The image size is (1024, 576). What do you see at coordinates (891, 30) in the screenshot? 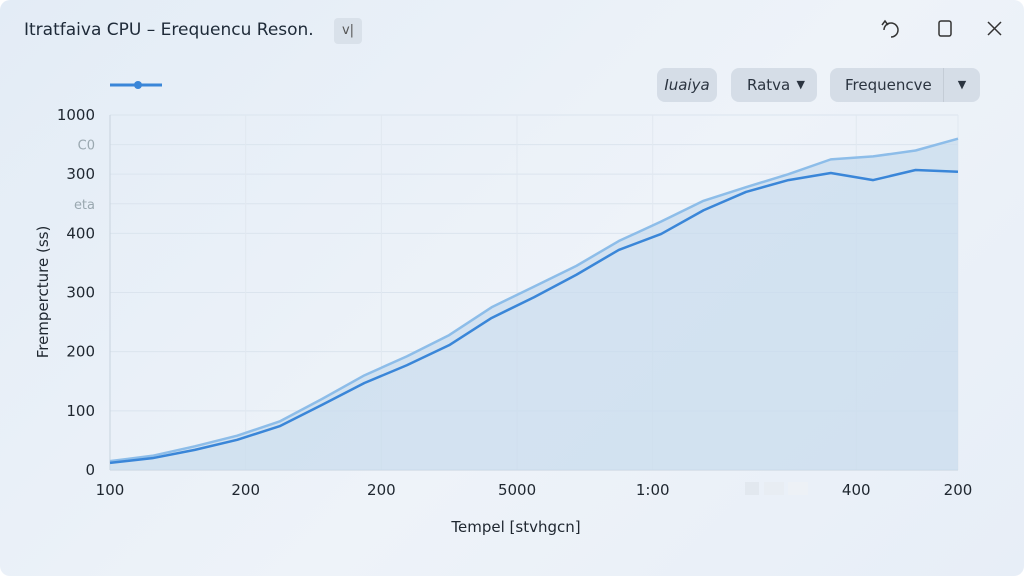
I see `restore-button` at bounding box center [891, 30].